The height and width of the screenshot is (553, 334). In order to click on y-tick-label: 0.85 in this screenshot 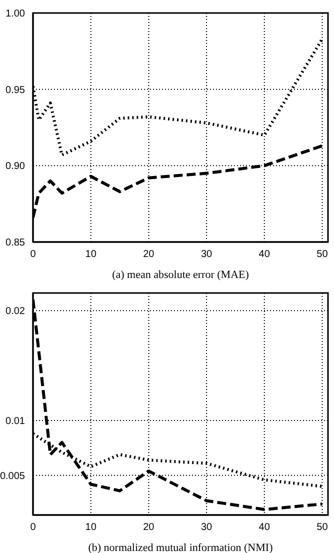, I will do `click(16, 243)`.